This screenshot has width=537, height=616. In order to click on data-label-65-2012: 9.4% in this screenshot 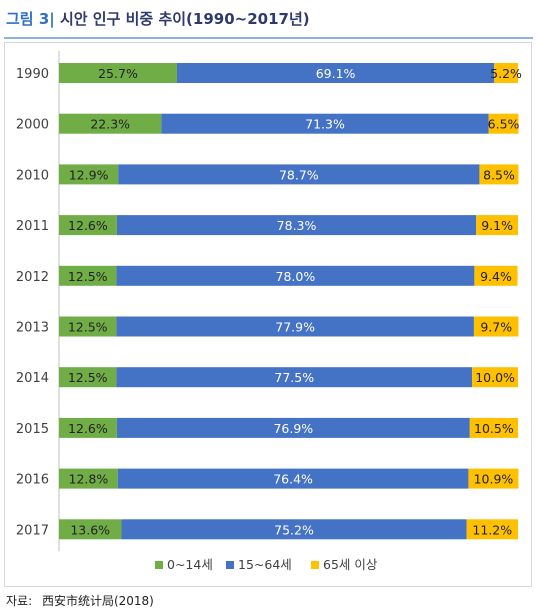, I will do `click(496, 276)`.